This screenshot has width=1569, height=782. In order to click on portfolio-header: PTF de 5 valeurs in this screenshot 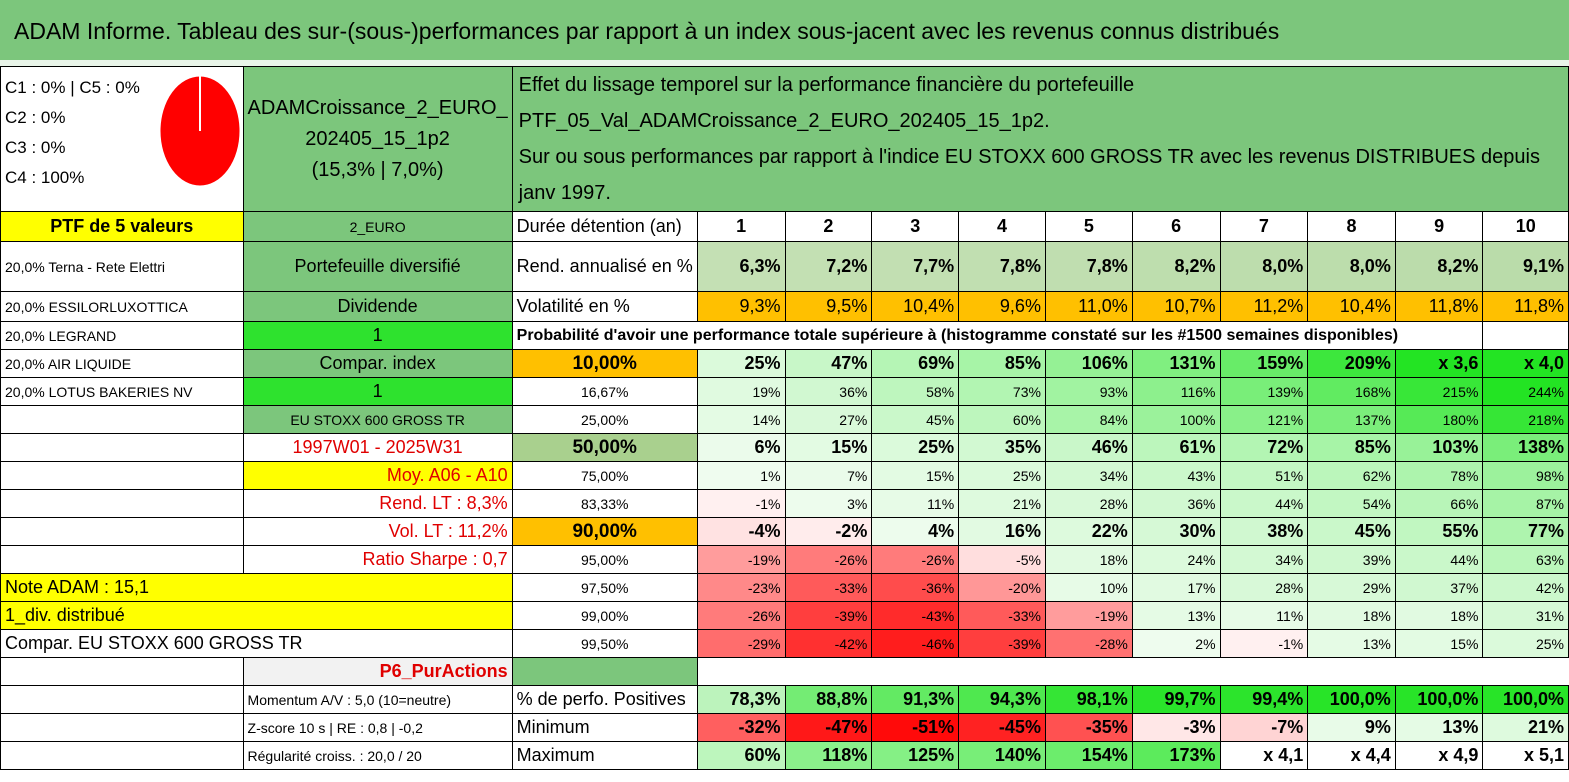, I will do `click(122, 226)`.